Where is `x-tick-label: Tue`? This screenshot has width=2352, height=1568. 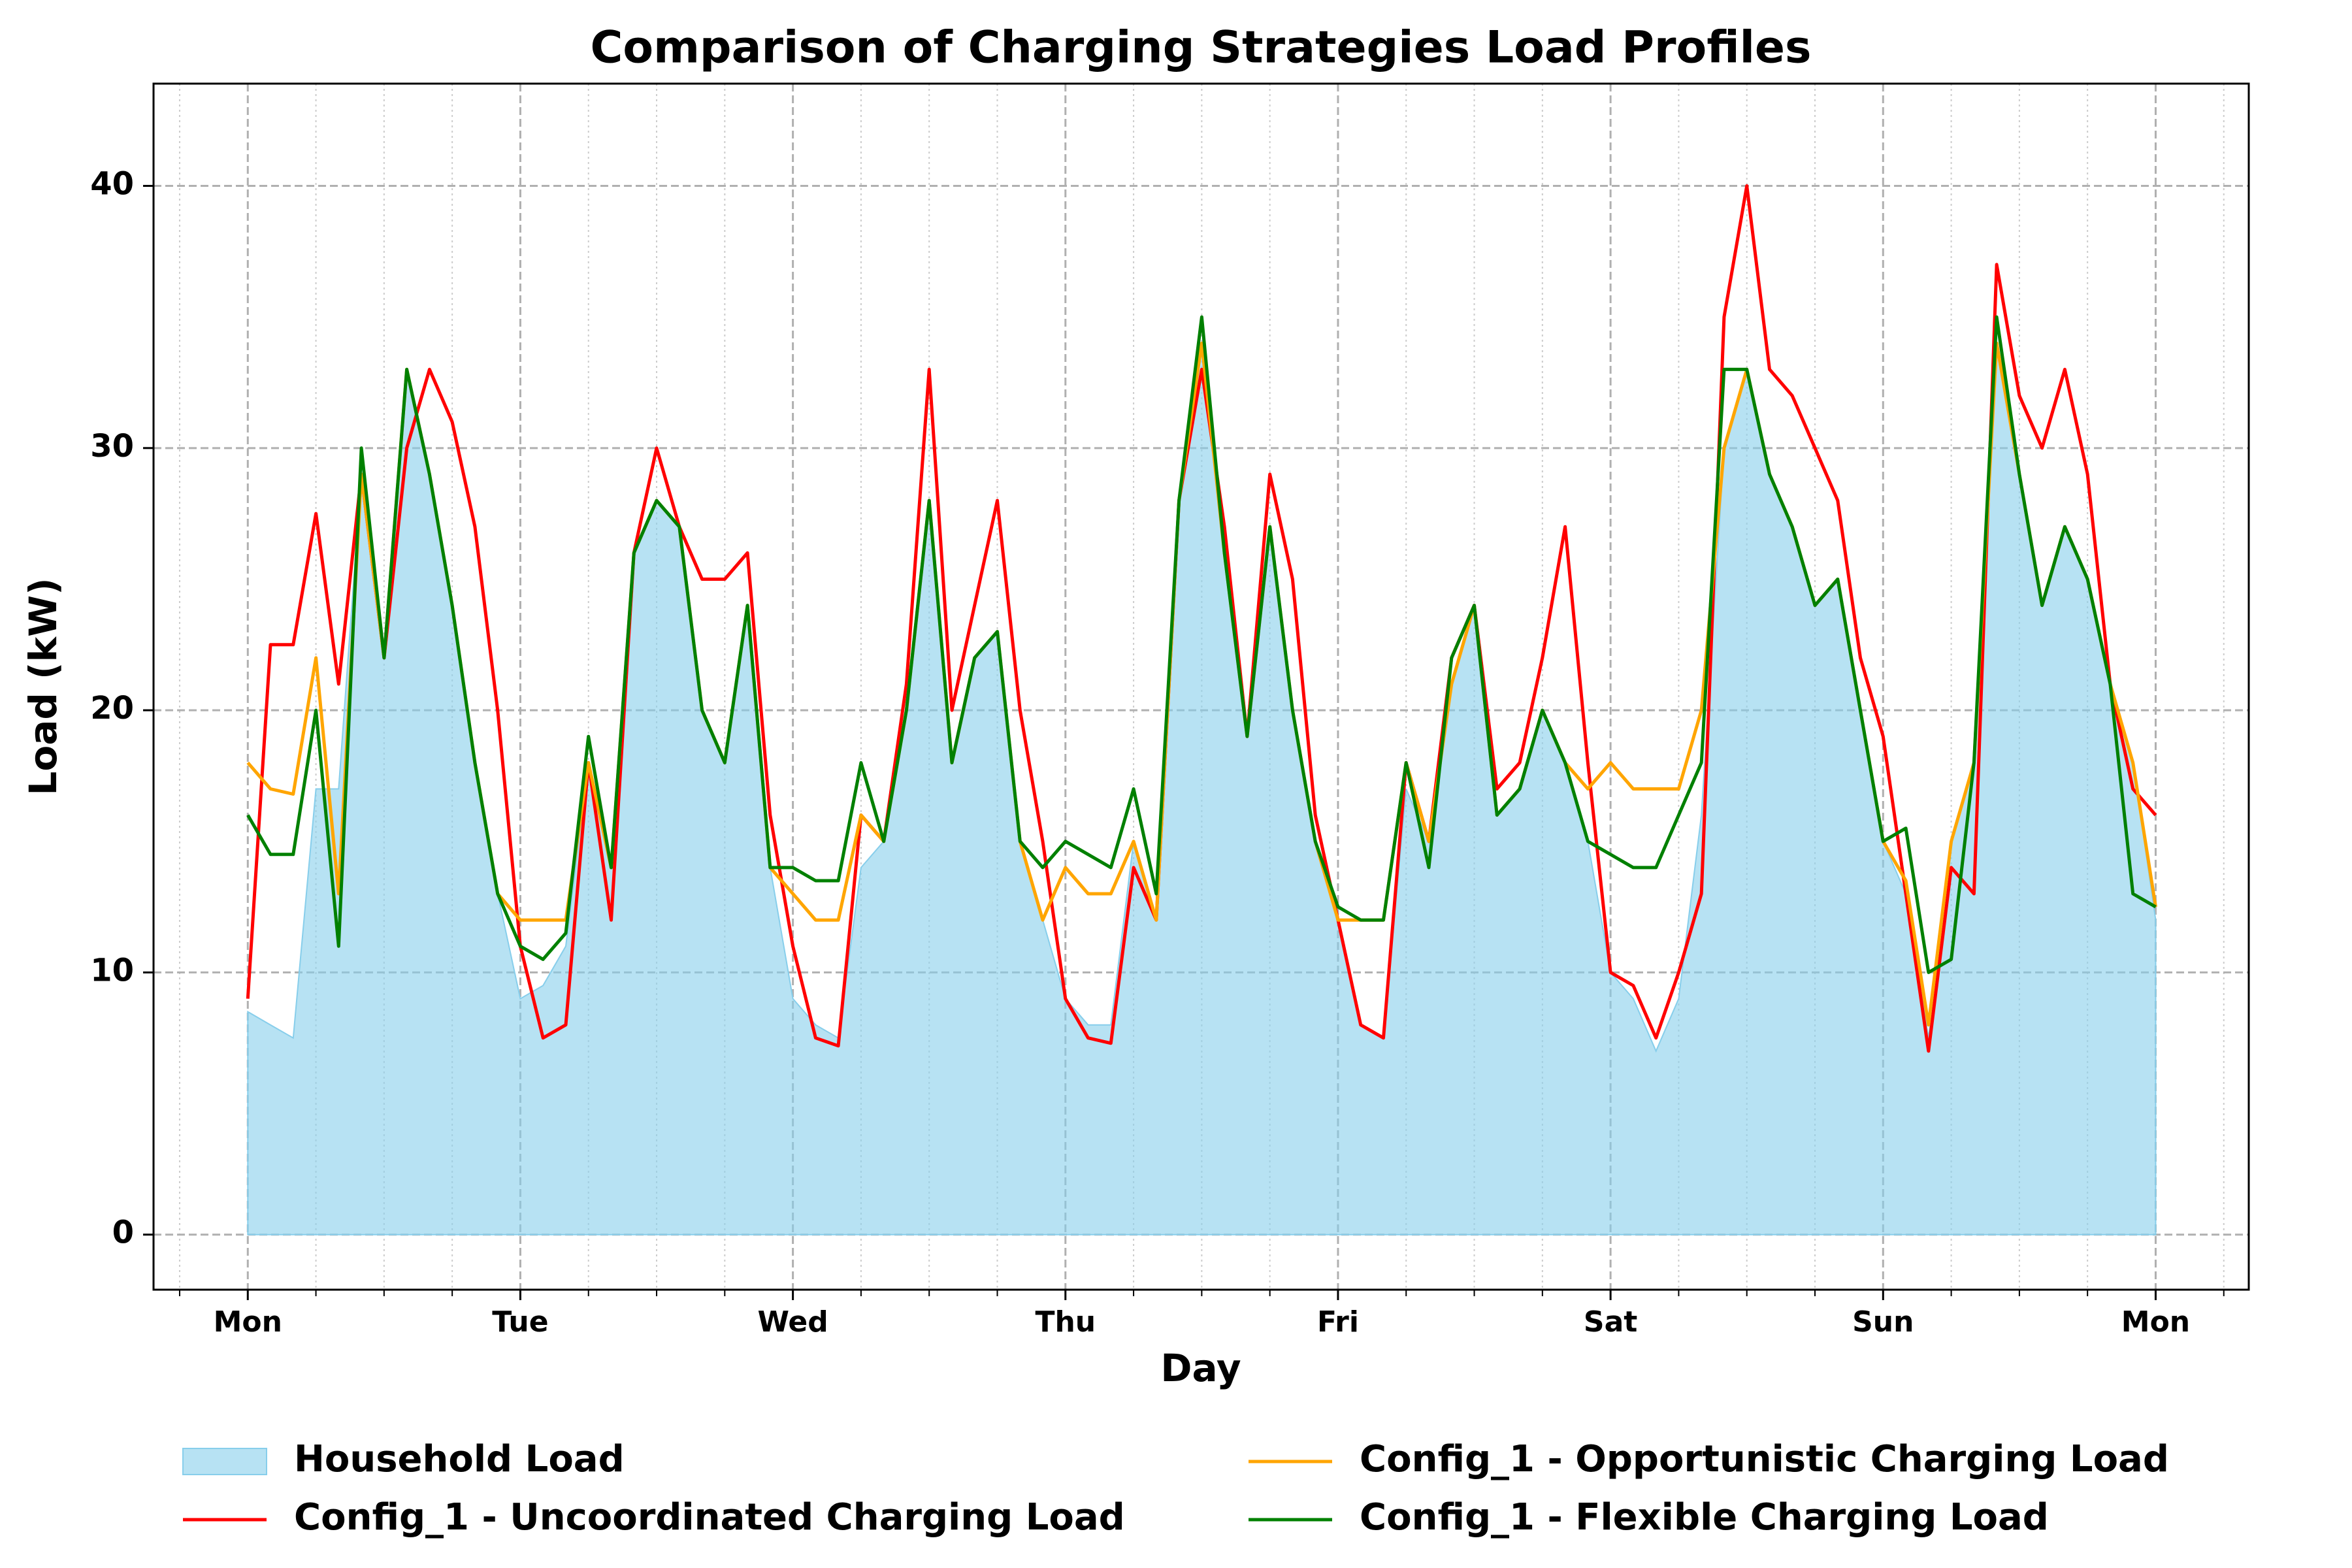 x-tick-label: Tue is located at coordinates (520, 1322).